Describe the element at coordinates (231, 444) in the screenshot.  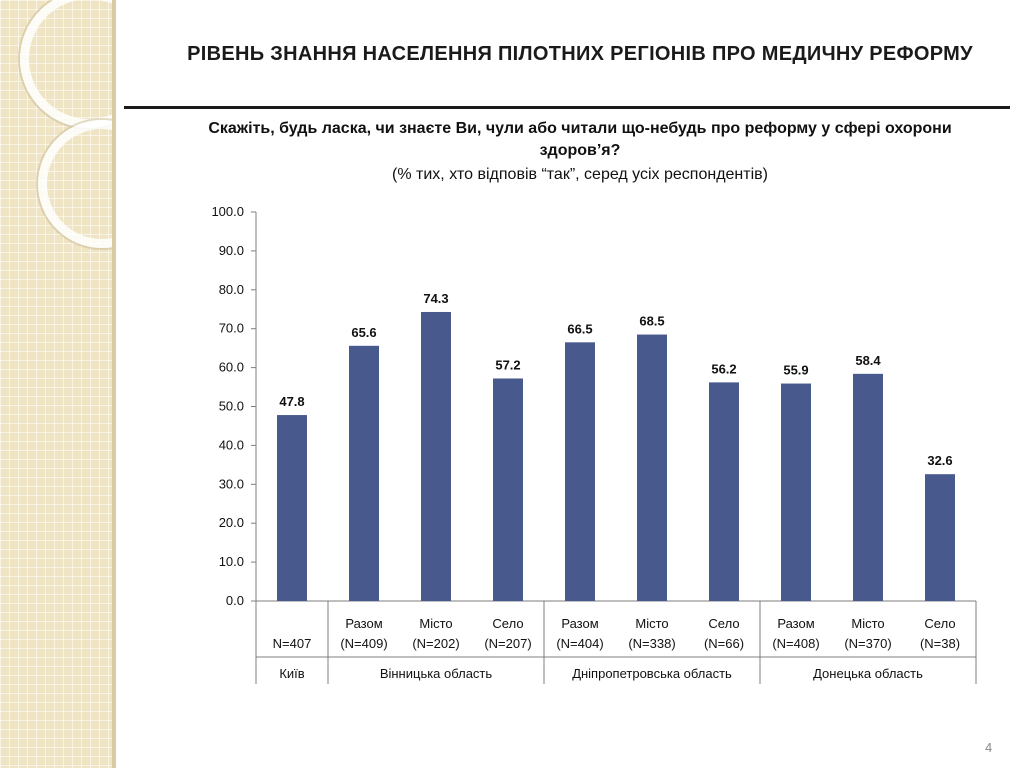
I see `y-tick-label: 40.0` at that location.